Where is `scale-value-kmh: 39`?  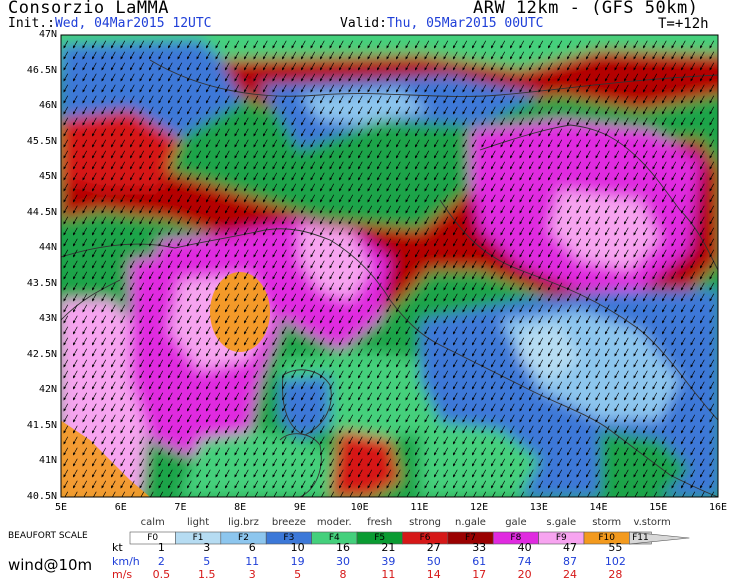
scale-value-kmh: 39 is located at coordinates (388, 561).